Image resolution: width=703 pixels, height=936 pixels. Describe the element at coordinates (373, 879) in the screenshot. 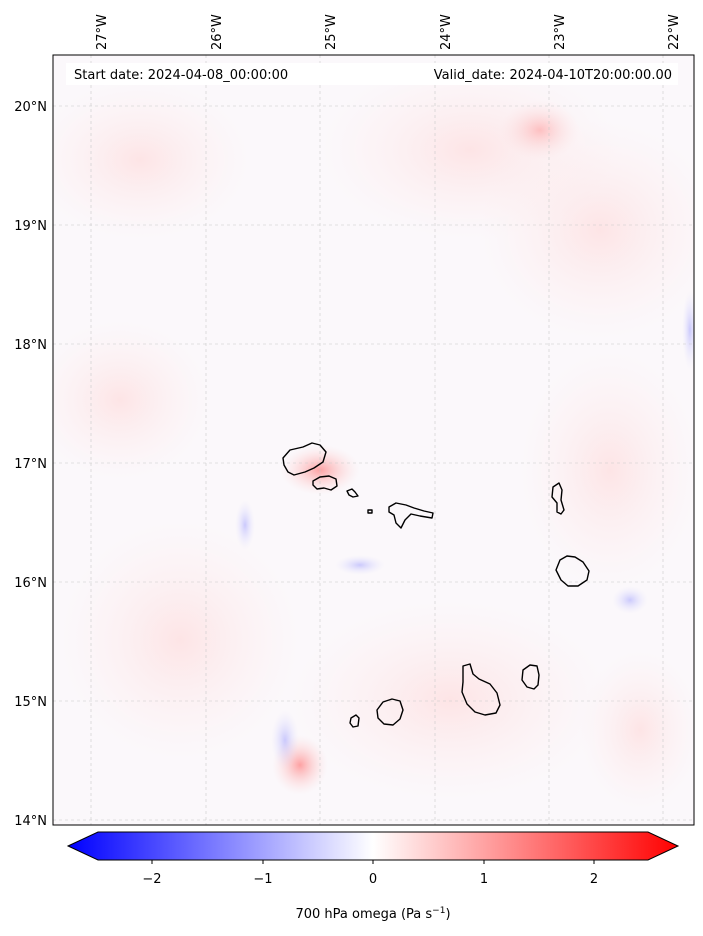

I see `colorbar-tick-label: 0` at that location.